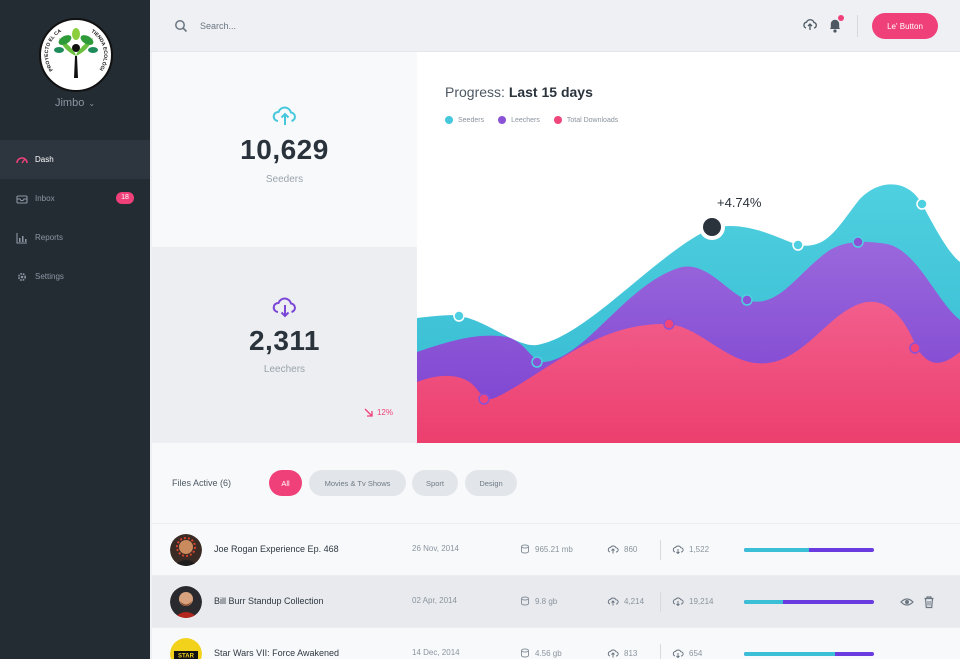  I want to click on legend-label: Leechers, so click(525, 120).